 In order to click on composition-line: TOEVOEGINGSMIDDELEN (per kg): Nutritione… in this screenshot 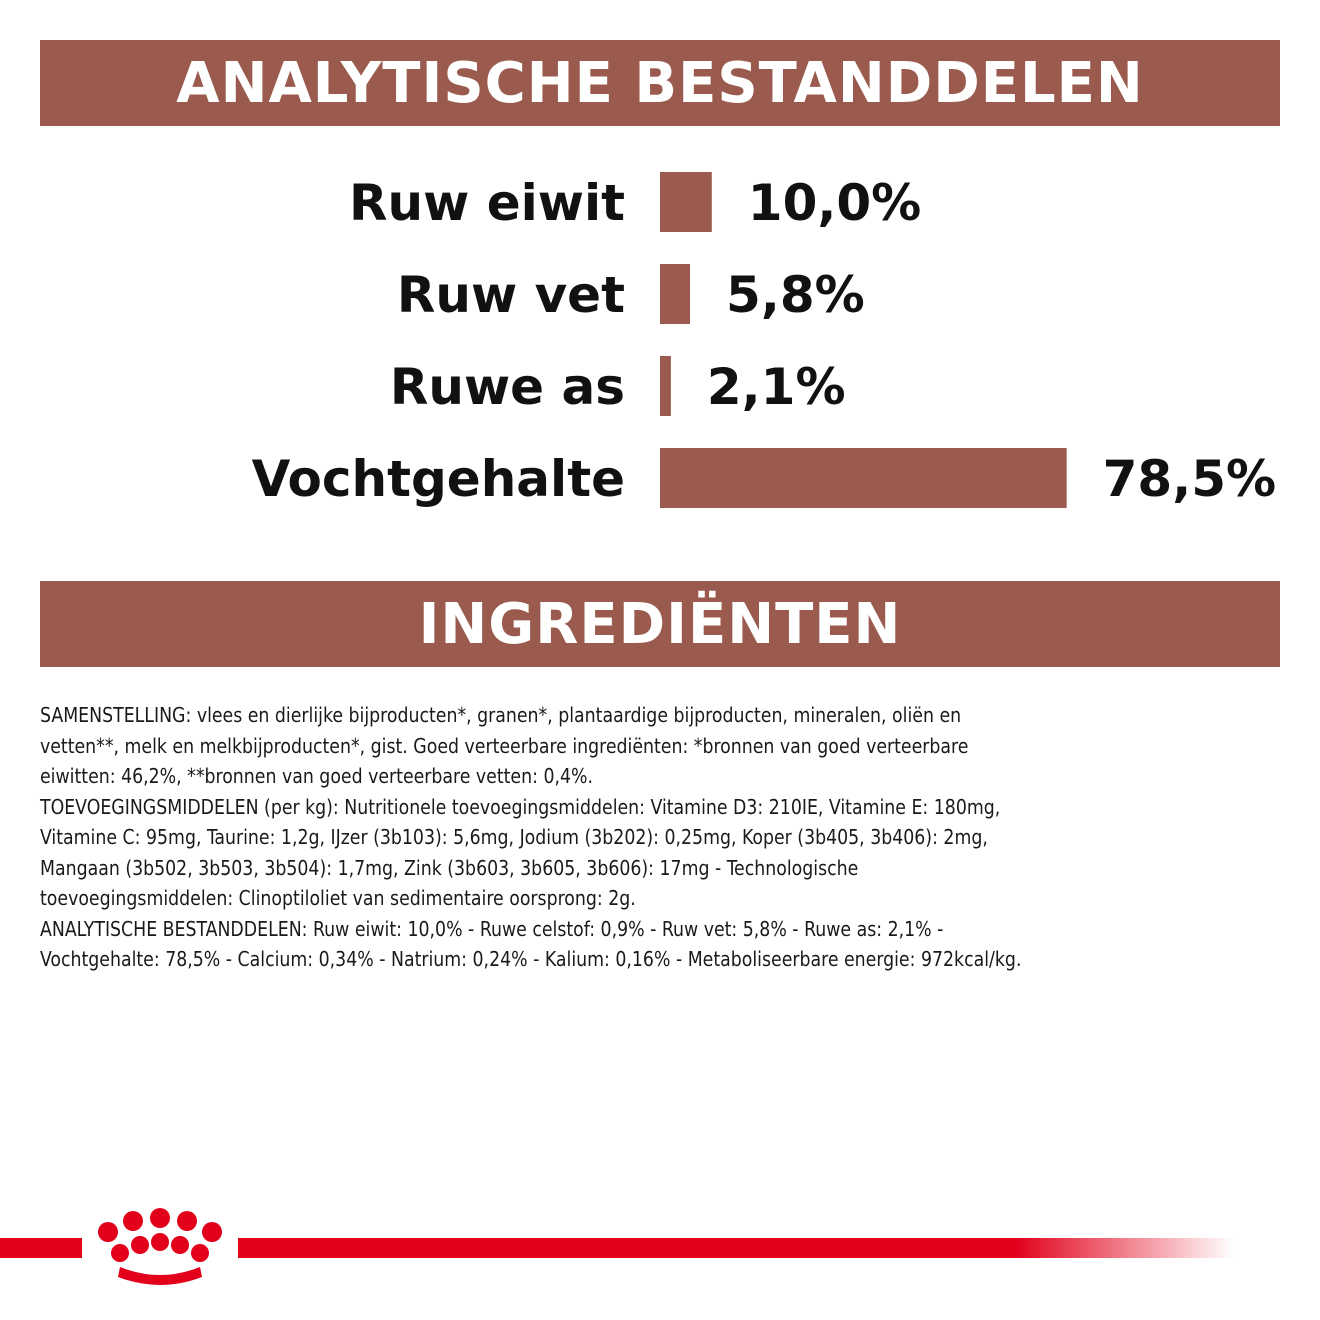, I will do `click(520, 806)`.